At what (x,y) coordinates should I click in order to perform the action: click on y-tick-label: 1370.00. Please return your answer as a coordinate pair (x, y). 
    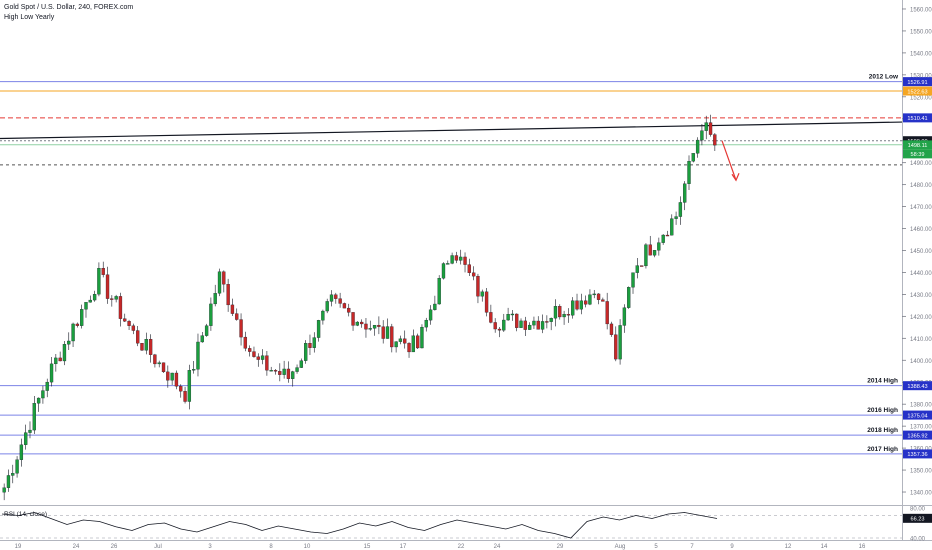
    Looking at the image, I should click on (921, 428).